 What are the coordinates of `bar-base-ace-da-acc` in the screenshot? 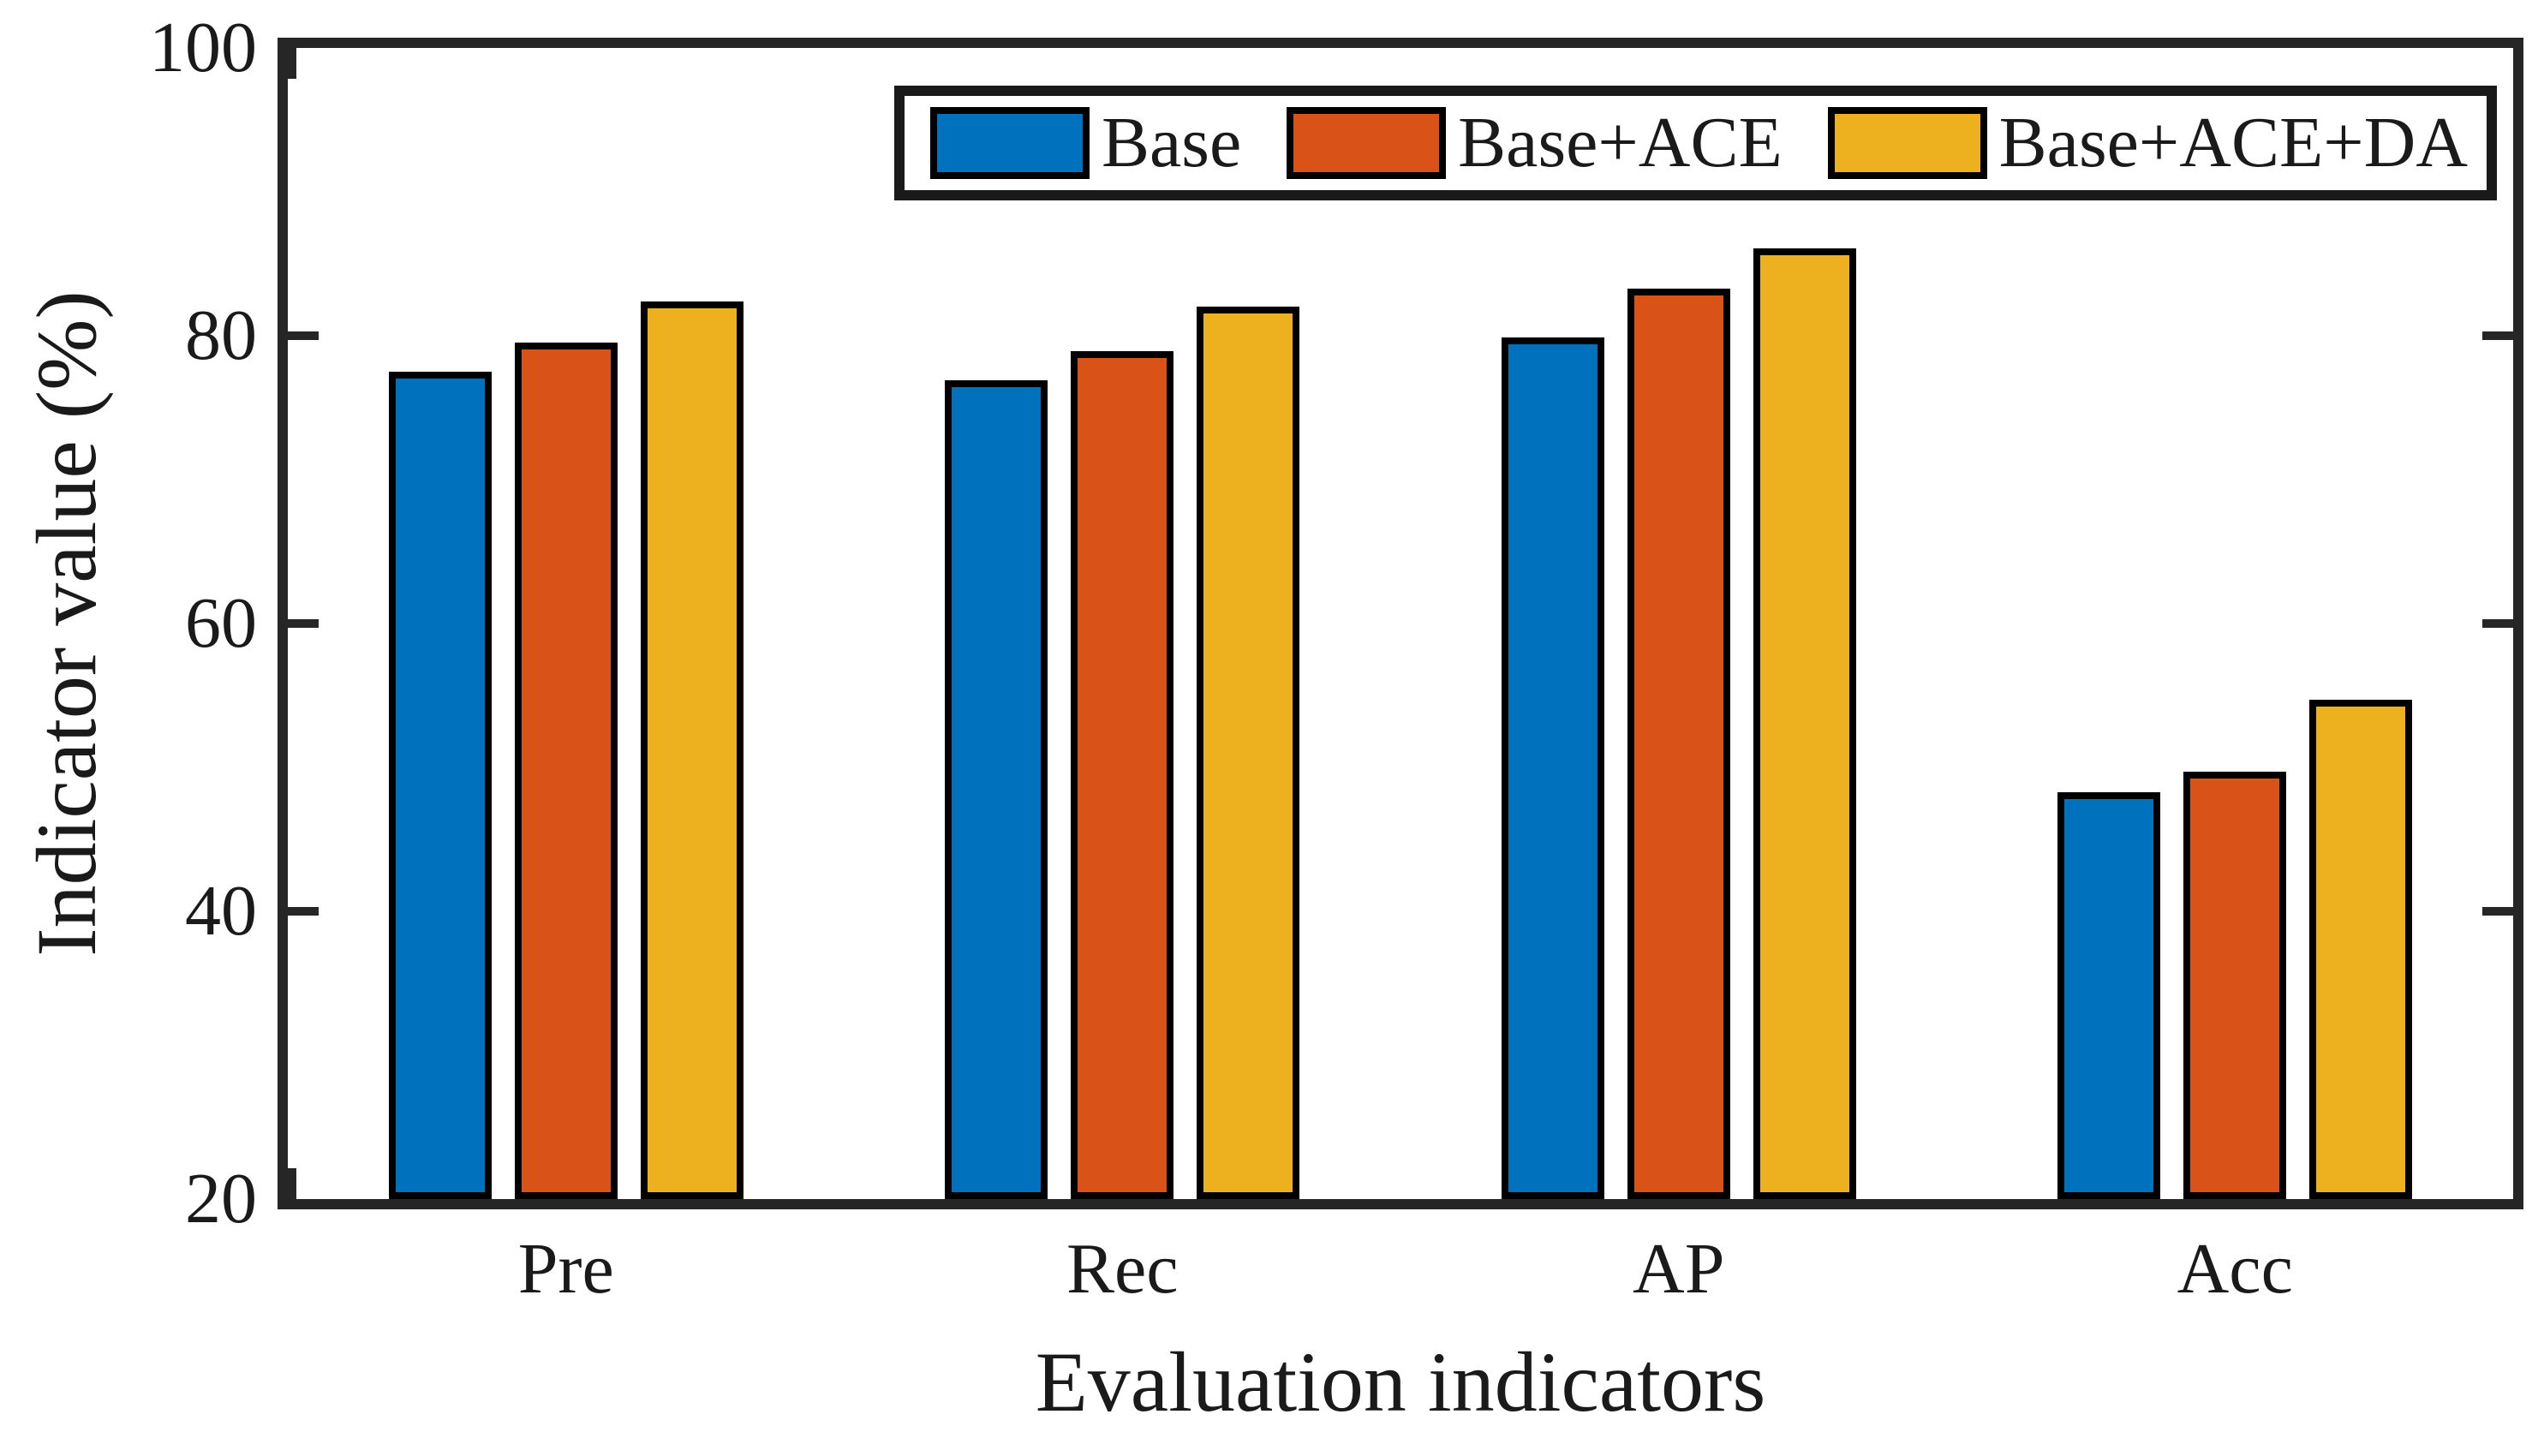 It's located at (2361, 949).